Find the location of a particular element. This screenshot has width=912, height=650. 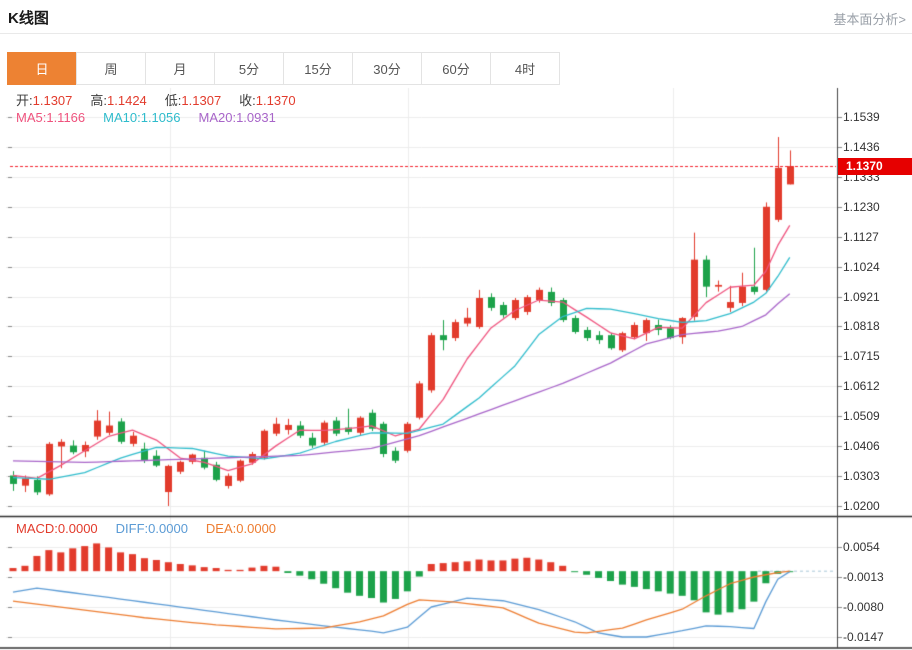

macd-legend-item-2: DEA:0.0000 is located at coordinates (241, 528).